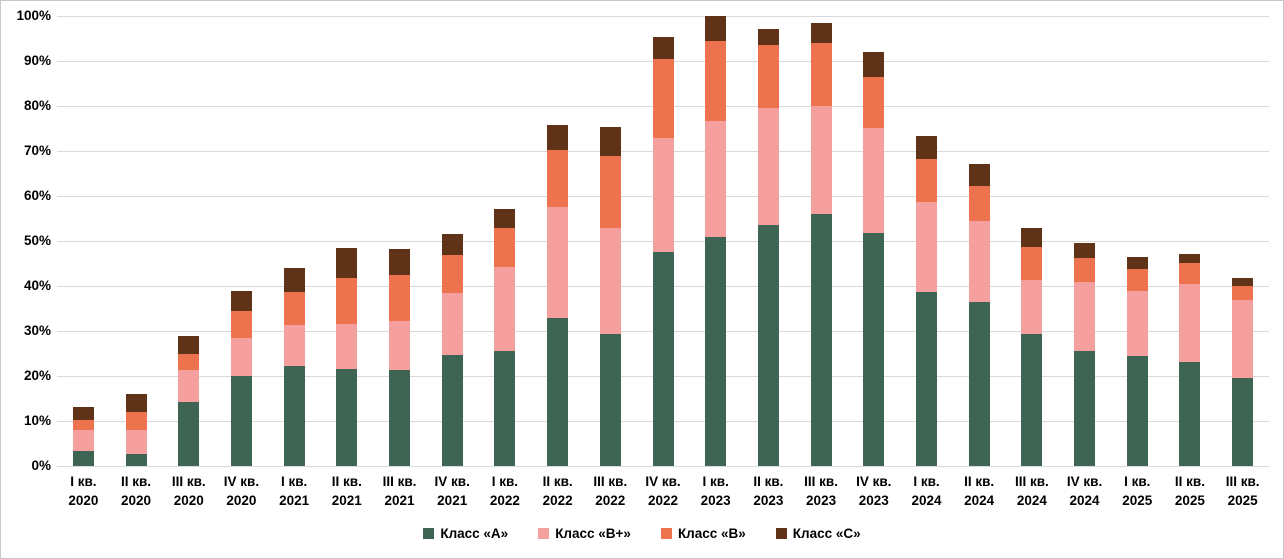  I want to click on x-label-year: 2023, so click(715, 500).